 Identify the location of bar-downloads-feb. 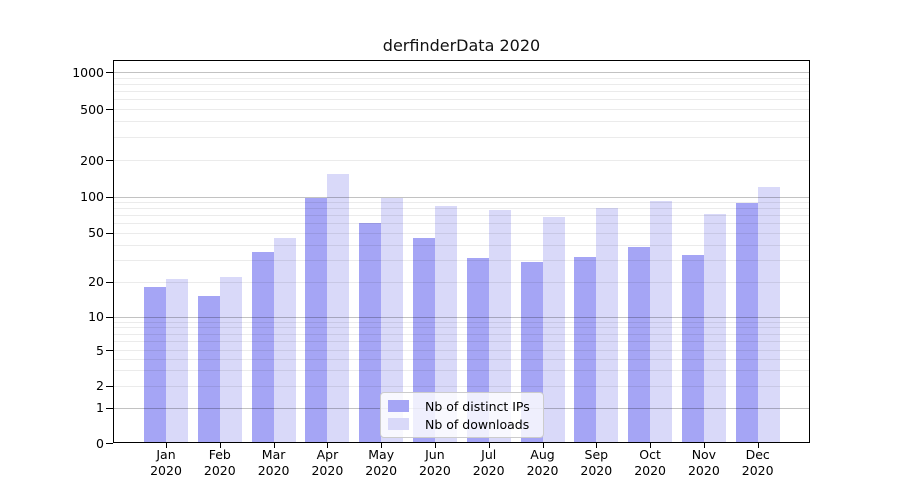
(230, 359).